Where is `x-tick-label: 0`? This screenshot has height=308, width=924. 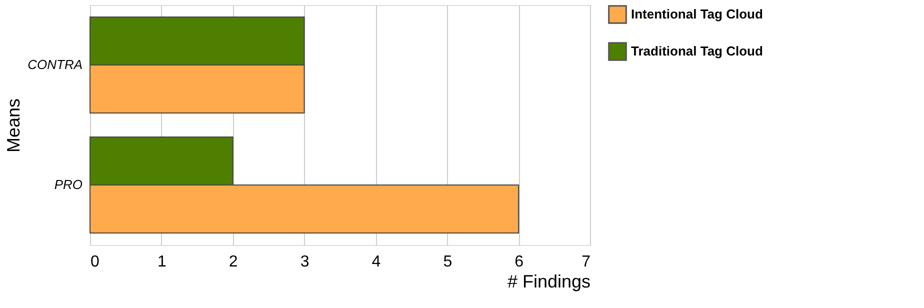
x-tick-label: 0 is located at coordinates (95, 262).